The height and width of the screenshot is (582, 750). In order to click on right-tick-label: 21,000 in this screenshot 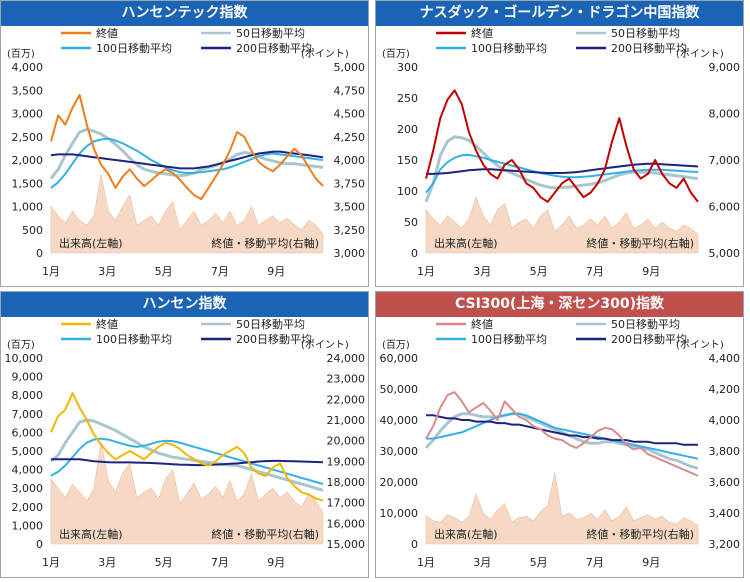, I will do `click(346, 420)`.